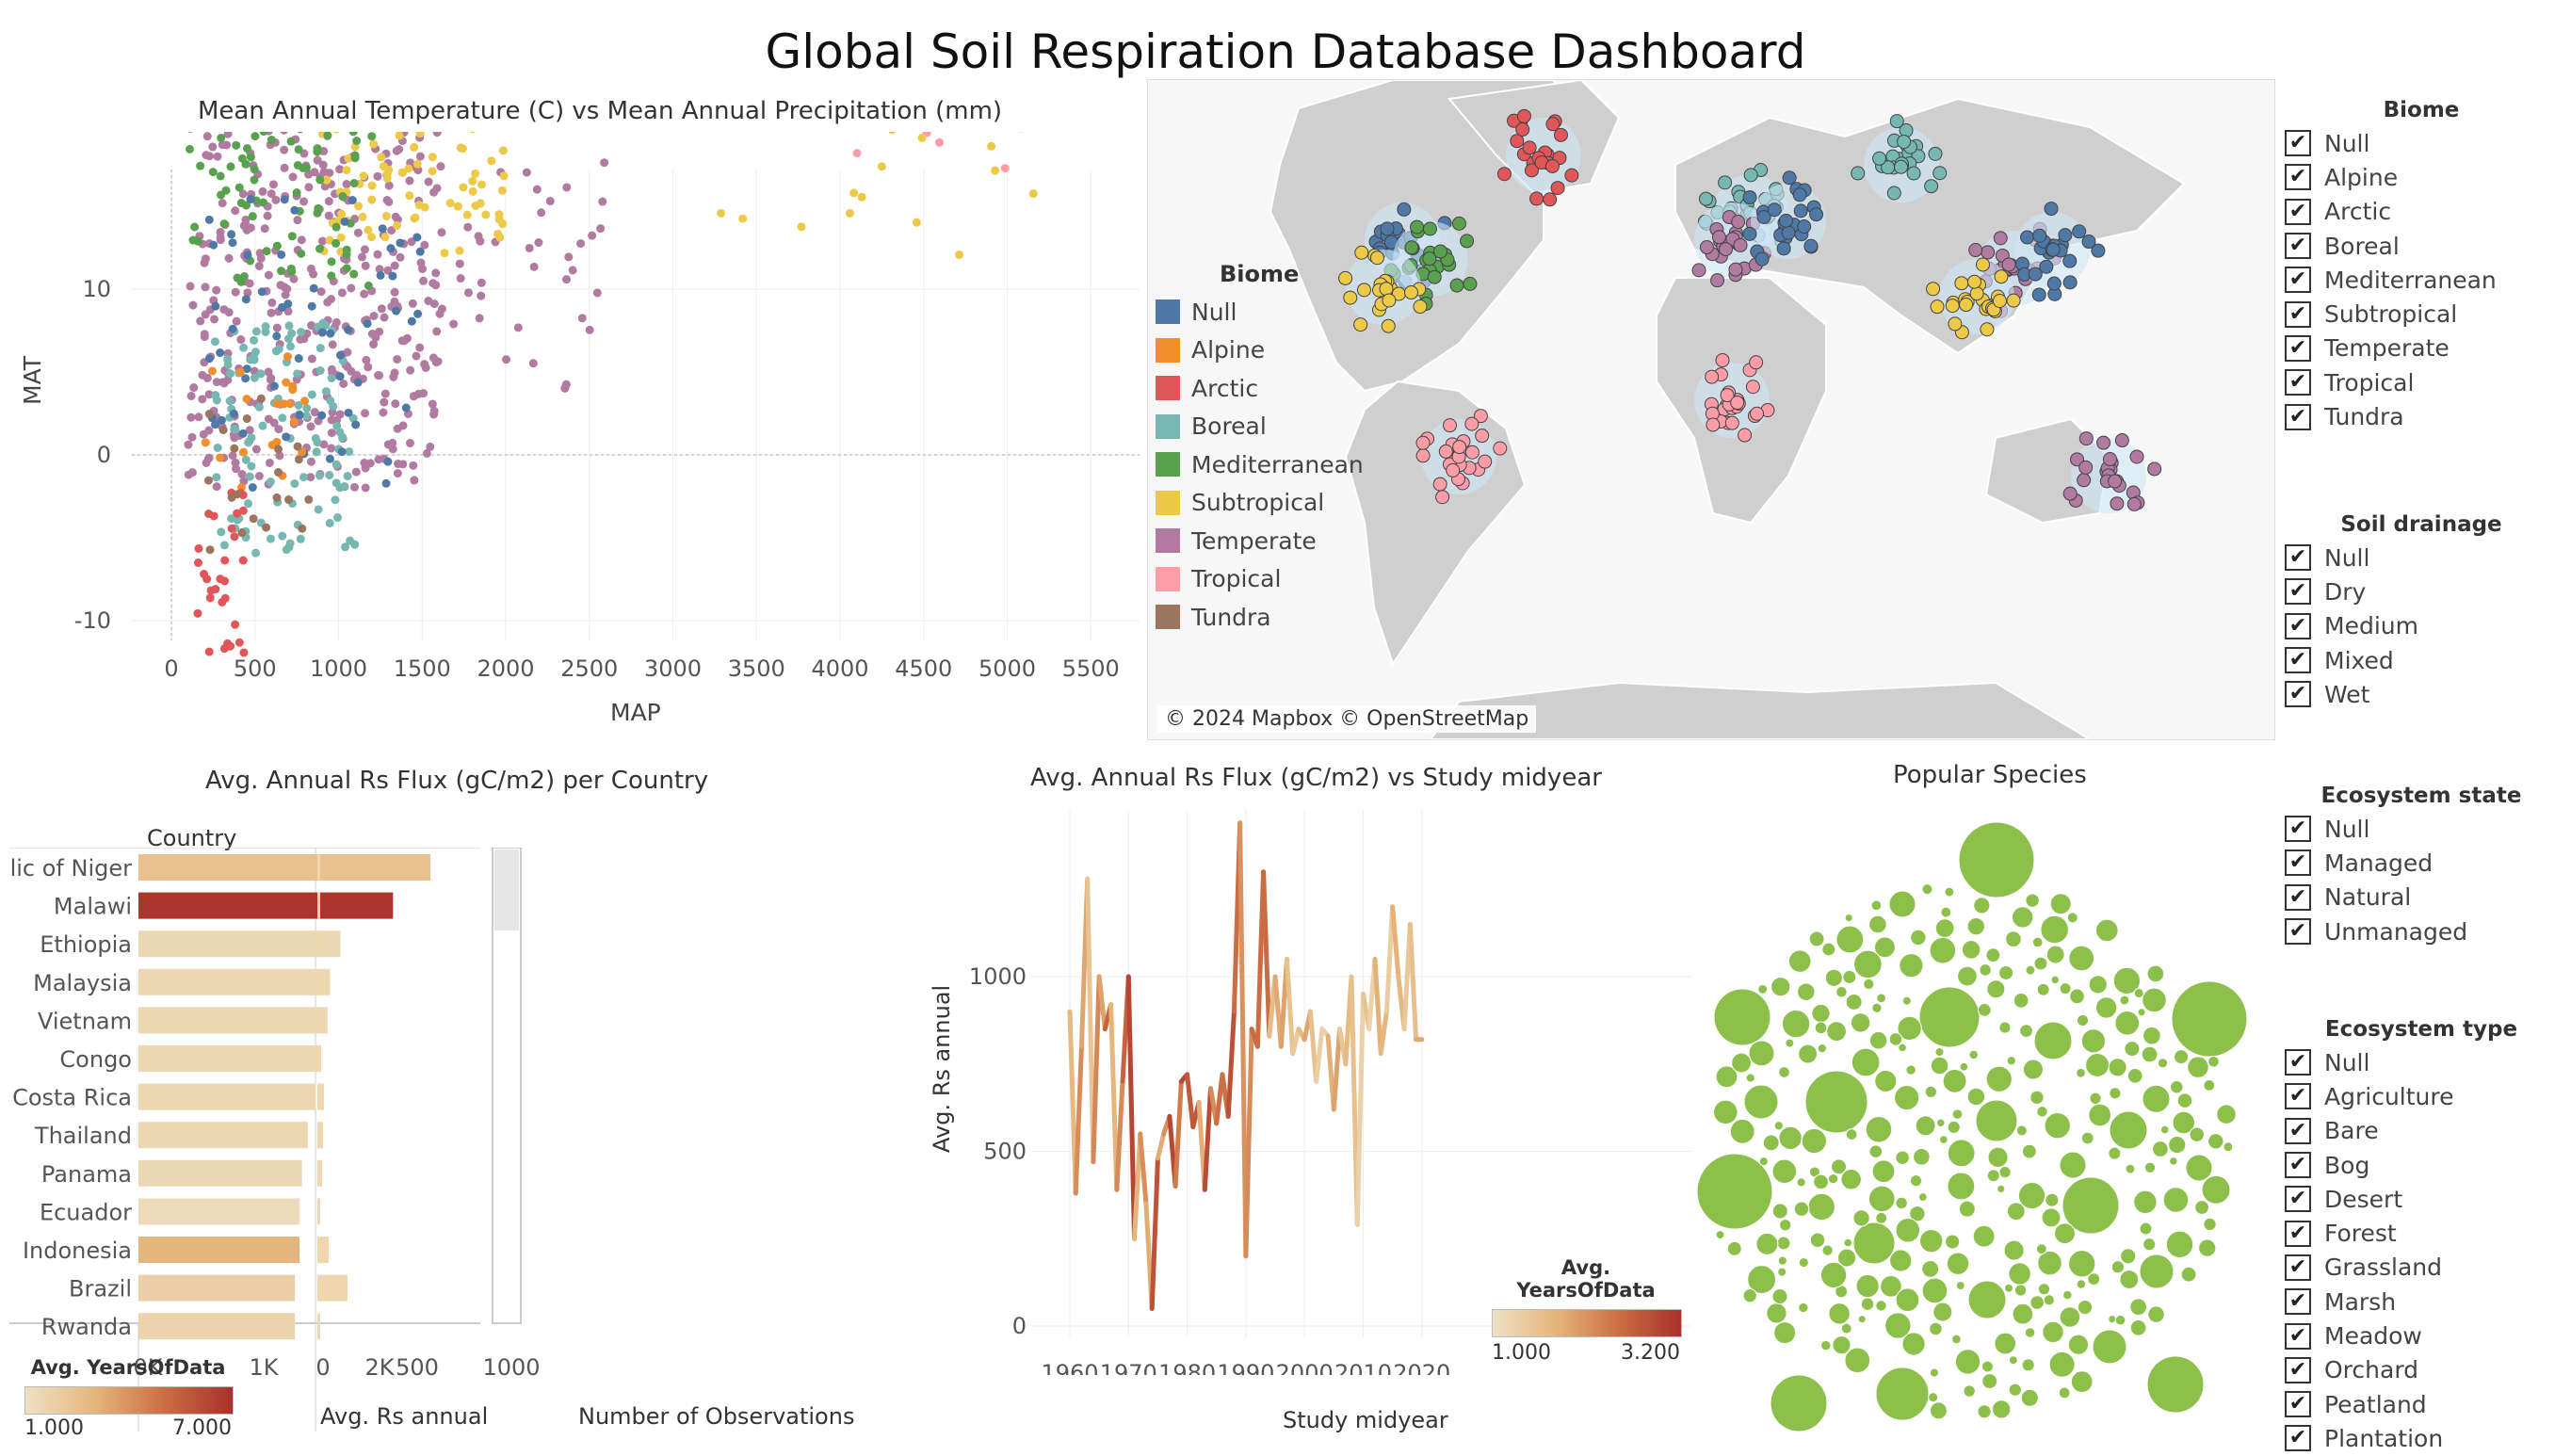 This screenshot has height=1456, width=2571. I want to click on filter-option-mediterranean: ✔ Mediterranean, so click(2428, 280).